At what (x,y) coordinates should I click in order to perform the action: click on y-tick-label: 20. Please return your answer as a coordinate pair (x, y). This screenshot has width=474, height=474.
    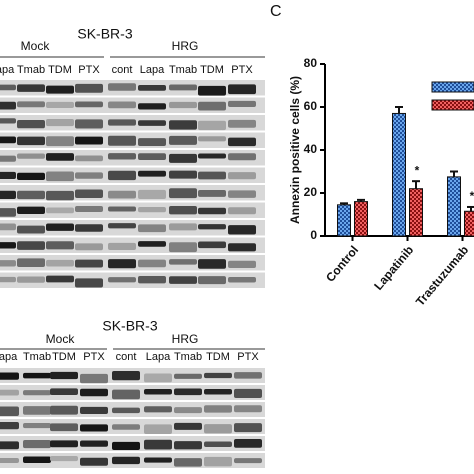
    Looking at the image, I should click on (311, 192).